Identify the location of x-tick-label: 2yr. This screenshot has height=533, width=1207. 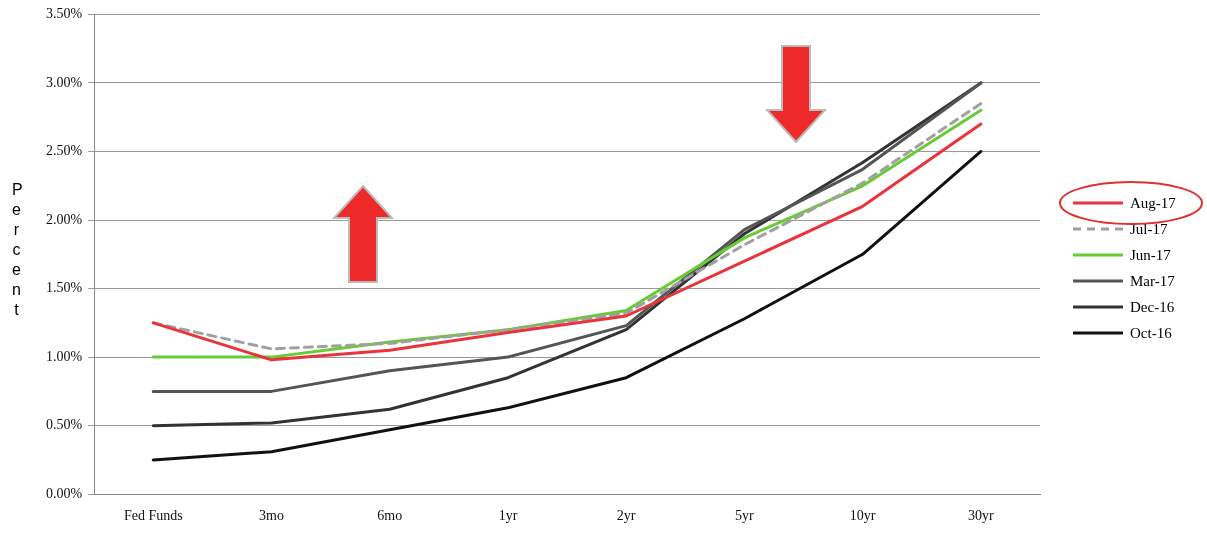
(626, 516).